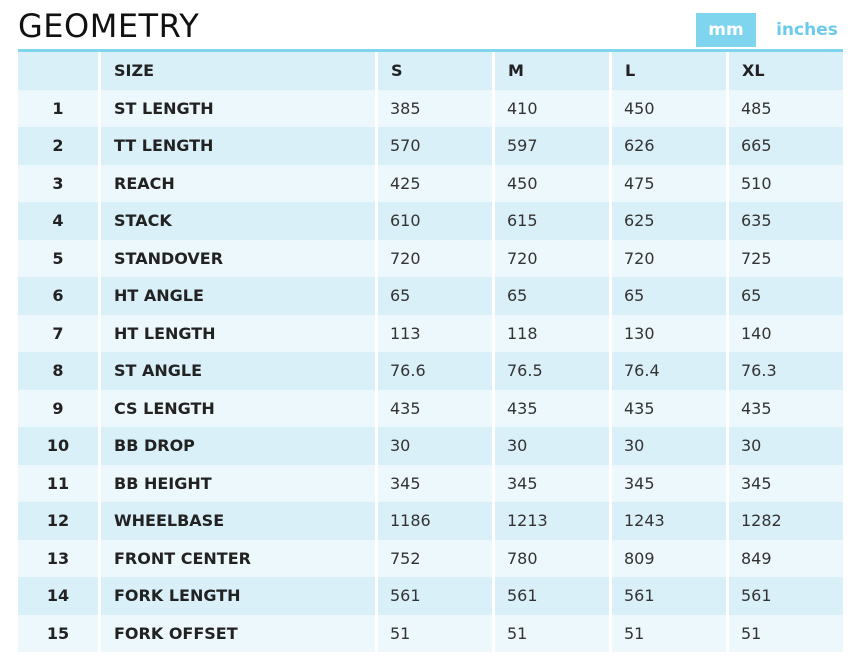  What do you see at coordinates (436, 221) in the screenshot?
I see `measurement-value: 610` at bounding box center [436, 221].